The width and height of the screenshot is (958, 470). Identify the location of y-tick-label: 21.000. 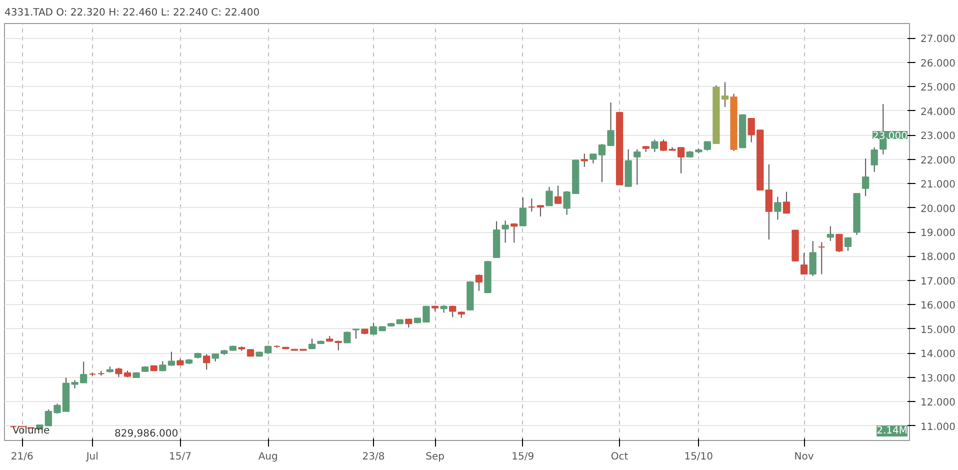
(938, 185).